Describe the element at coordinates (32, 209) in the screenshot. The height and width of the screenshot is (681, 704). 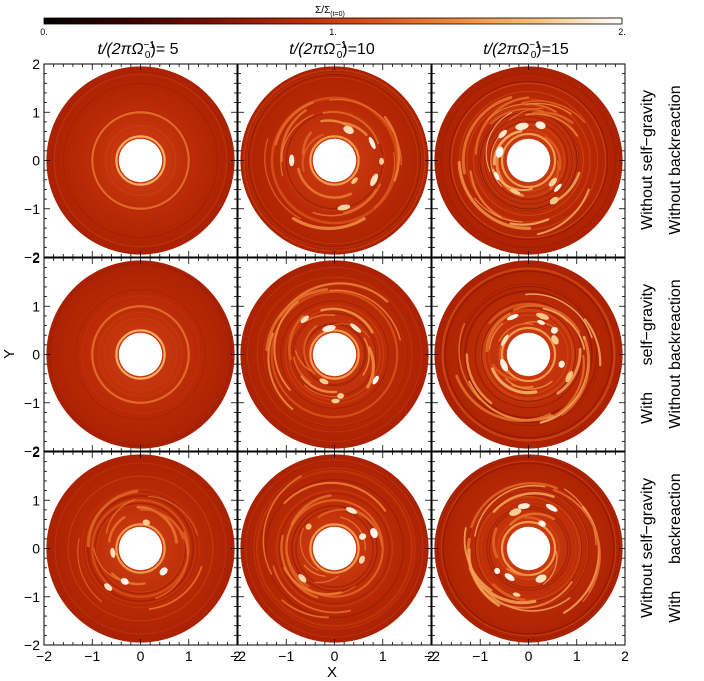
I see `y-tick-label: −1` at that location.